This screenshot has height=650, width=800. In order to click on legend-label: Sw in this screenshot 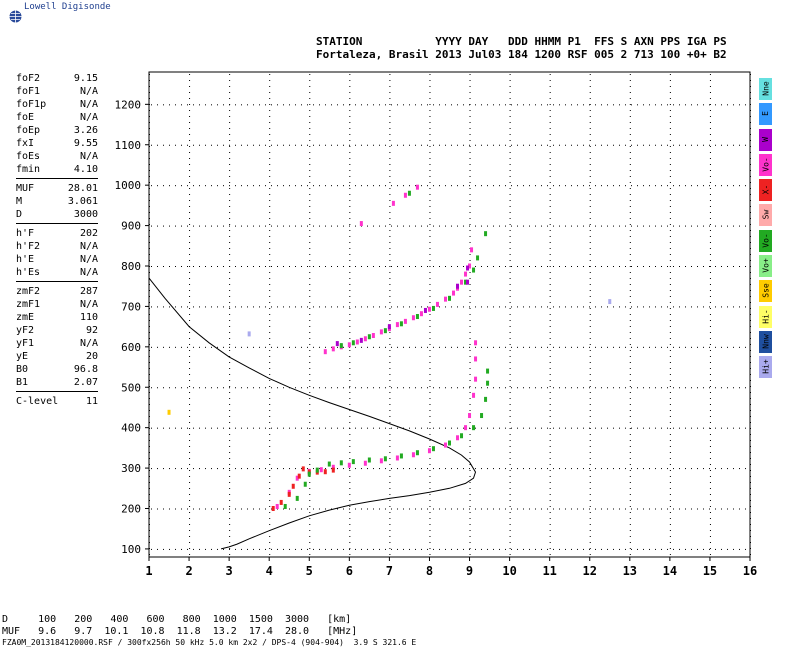, I will do `click(765, 215)`.